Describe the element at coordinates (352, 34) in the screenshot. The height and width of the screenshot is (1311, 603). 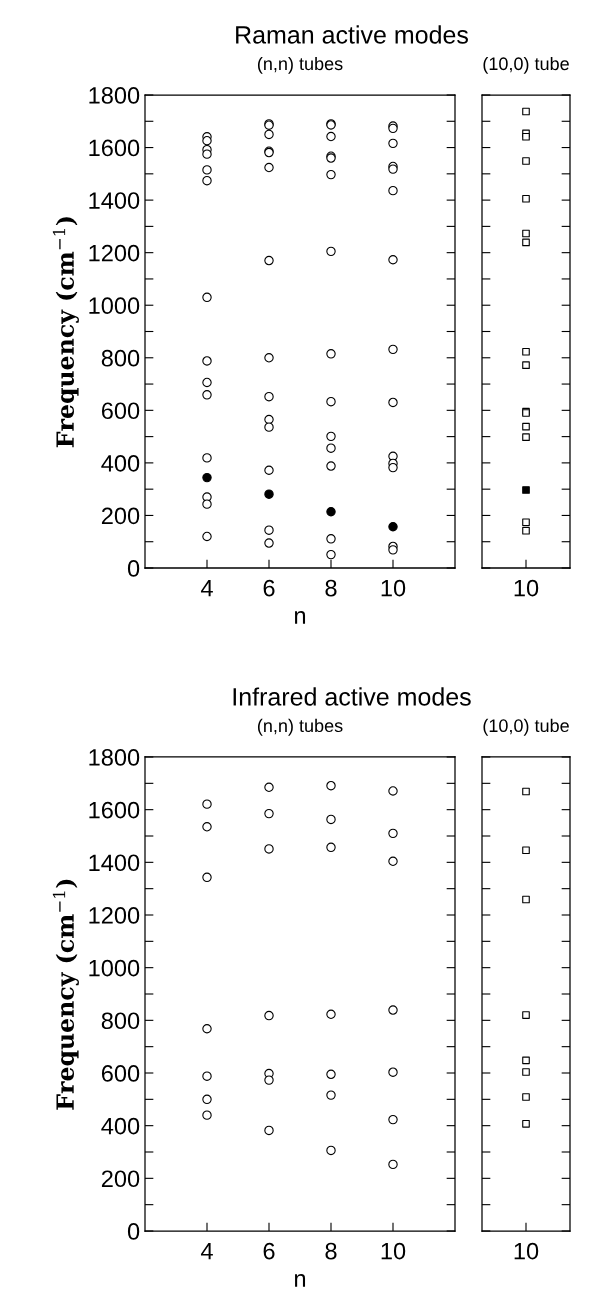
I see `chart-title: Raman active modes` at that location.